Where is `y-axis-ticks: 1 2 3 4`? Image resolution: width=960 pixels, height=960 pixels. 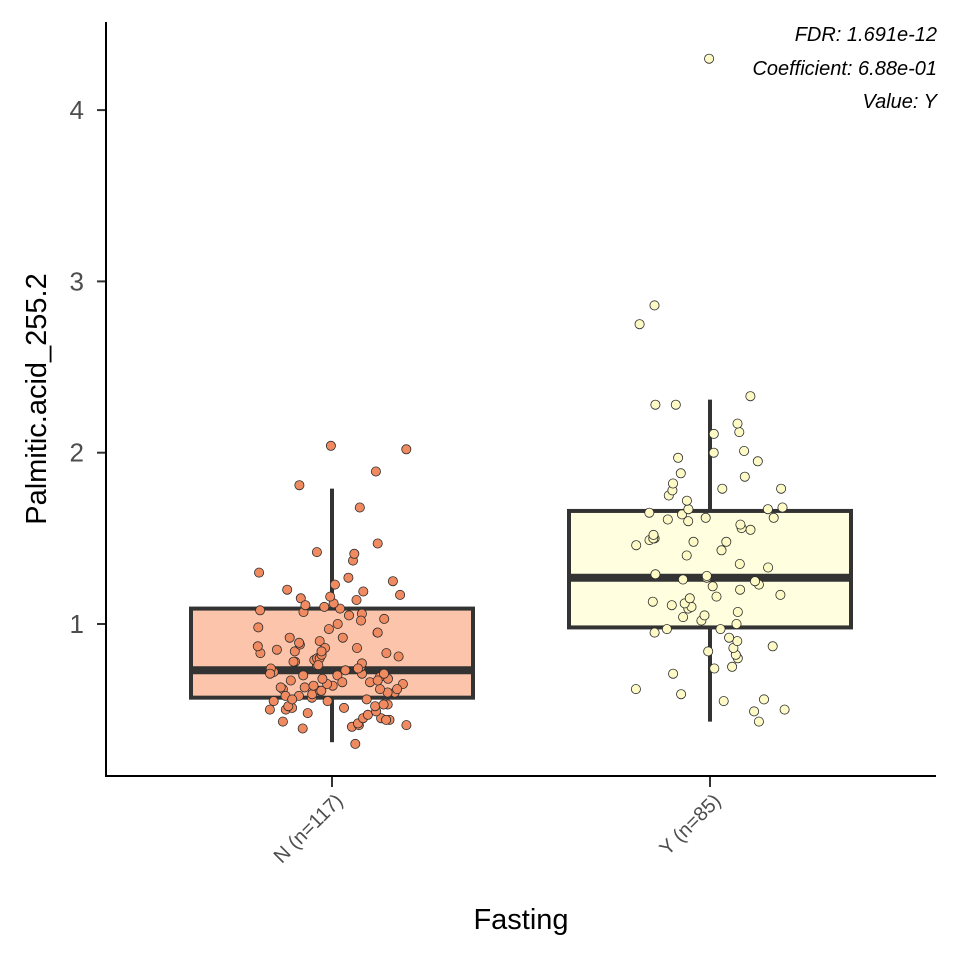 y-axis-ticks: 1 2 3 4 is located at coordinates (88, 367).